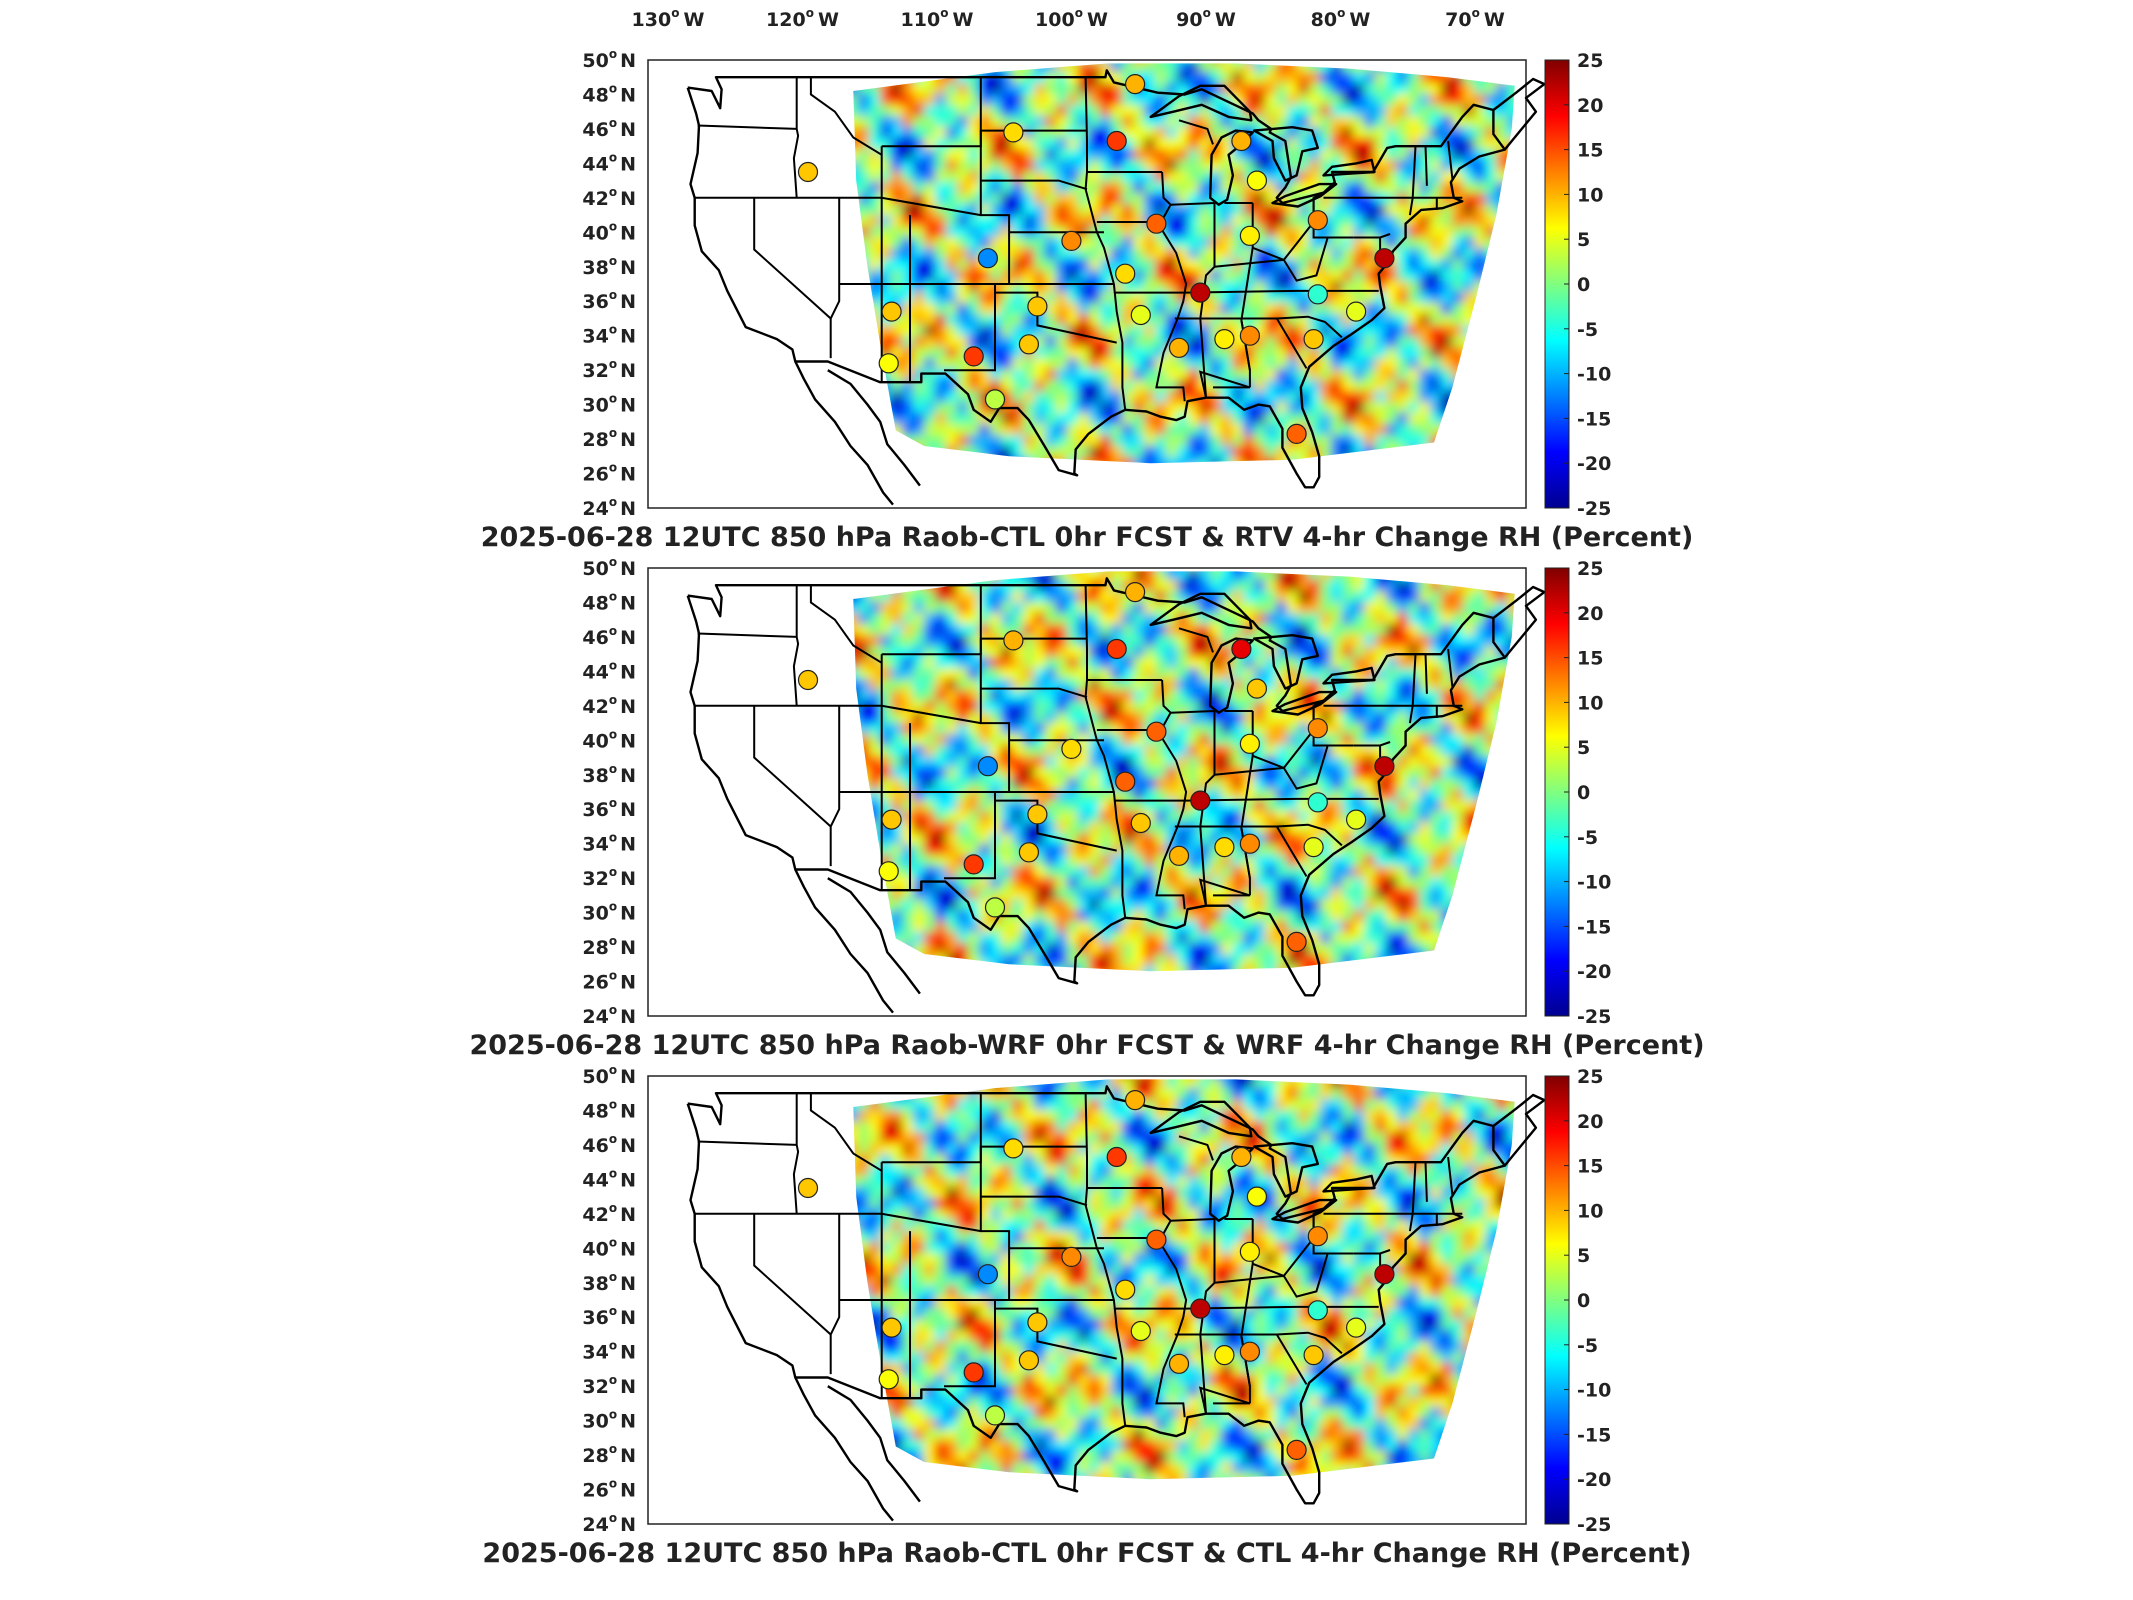 The height and width of the screenshot is (1600, 2133). What do you see at coordinates (802, 18) in the screenshot?
I see `lon-label-120: 120o W` at bounding box center [802, 18].